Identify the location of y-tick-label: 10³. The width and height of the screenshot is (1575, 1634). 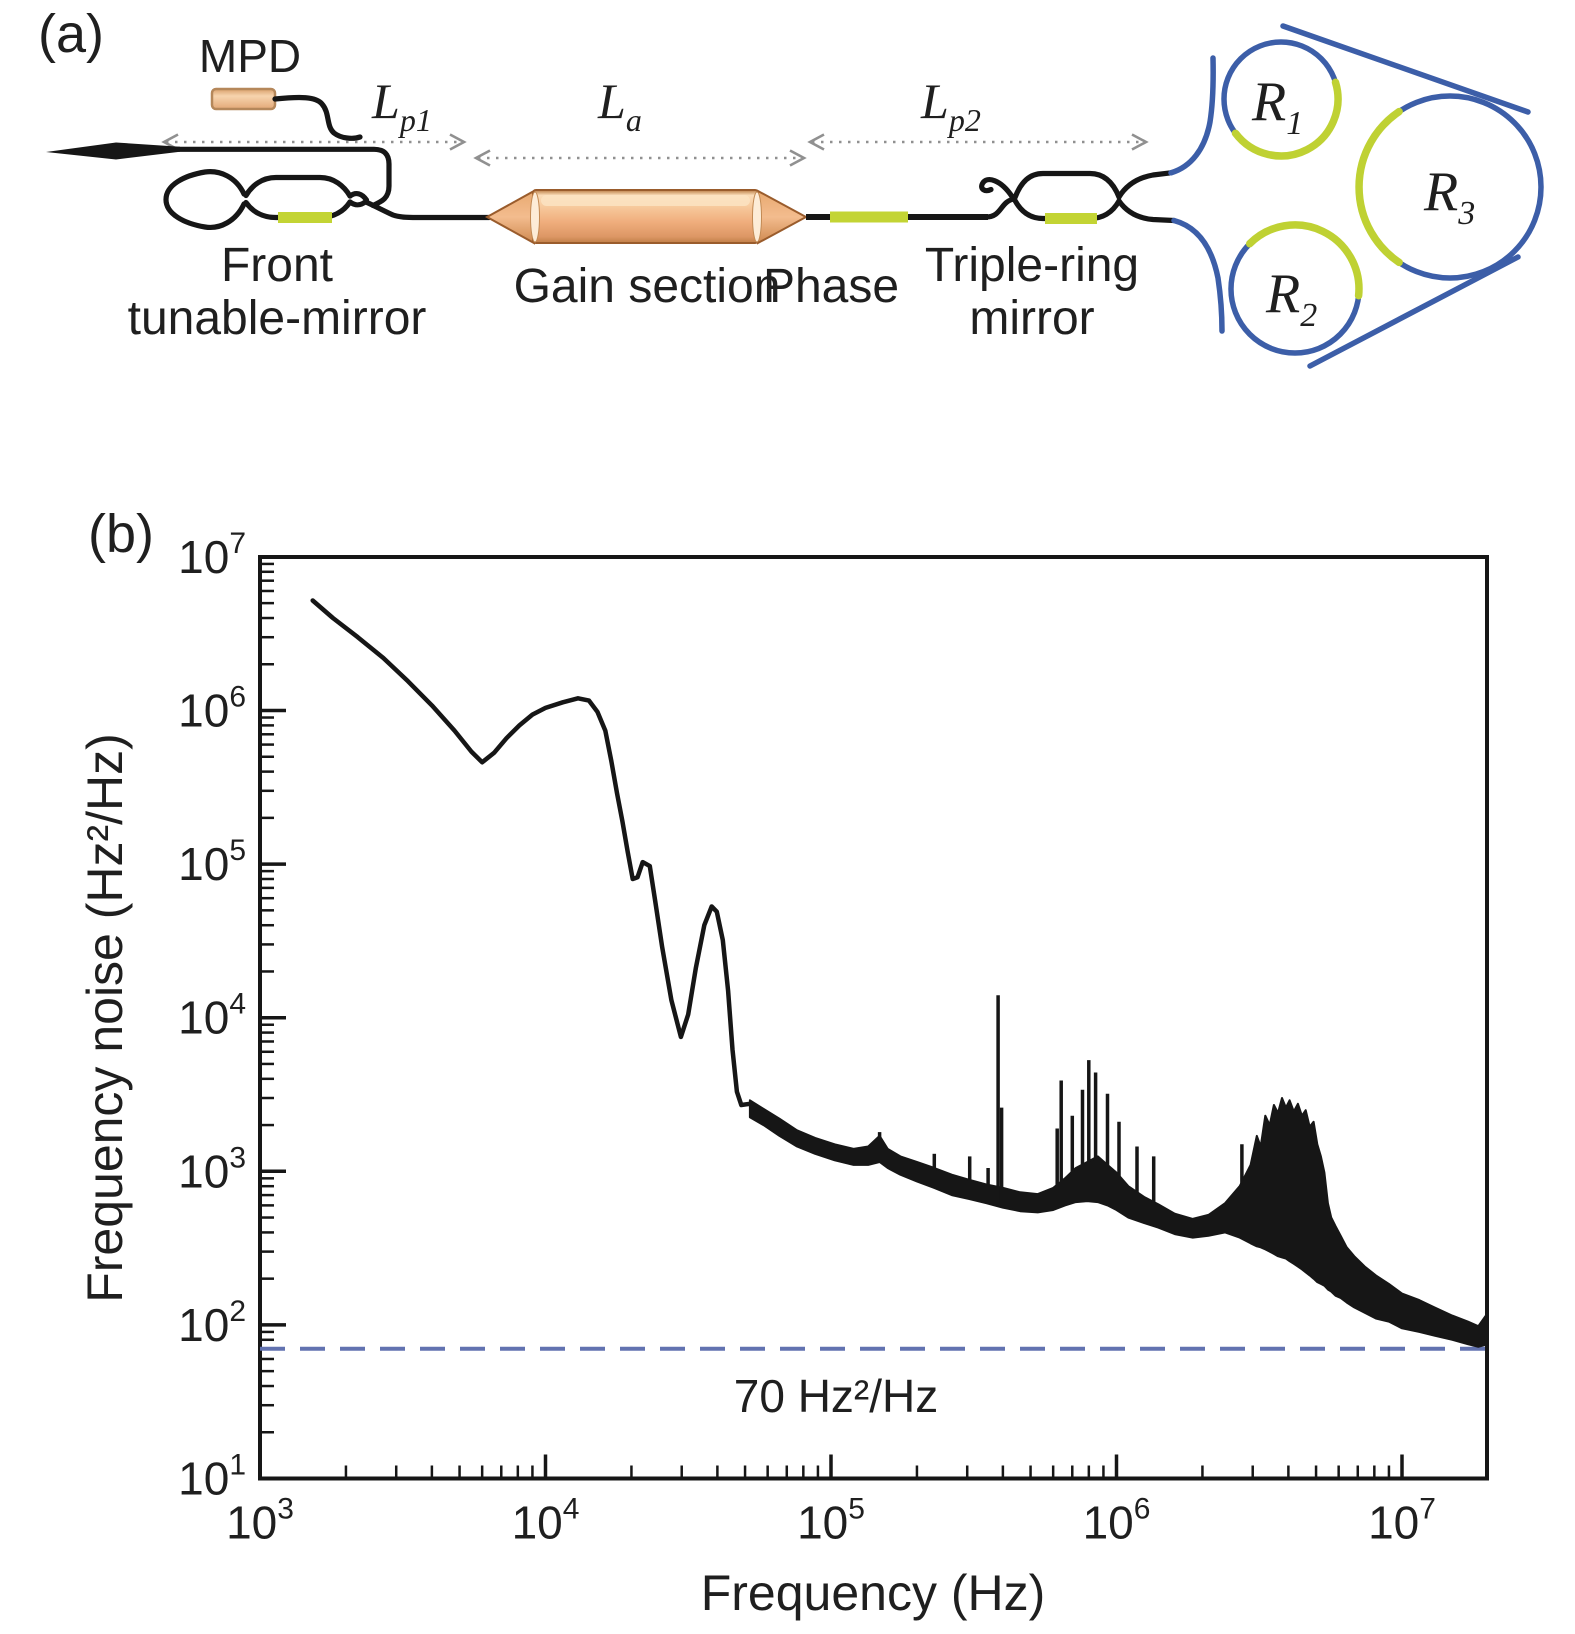
(212, 1169).